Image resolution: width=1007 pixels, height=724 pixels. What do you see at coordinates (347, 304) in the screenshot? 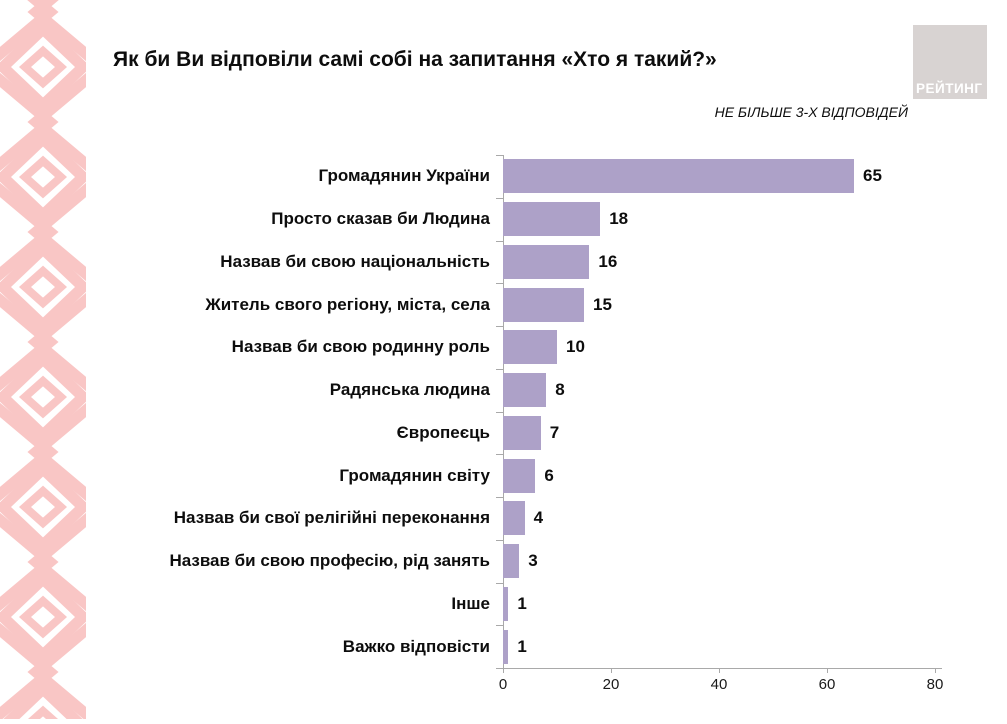
I see `category-label: Житель свого регіону, міста, села` at bounding box center [347, 304].